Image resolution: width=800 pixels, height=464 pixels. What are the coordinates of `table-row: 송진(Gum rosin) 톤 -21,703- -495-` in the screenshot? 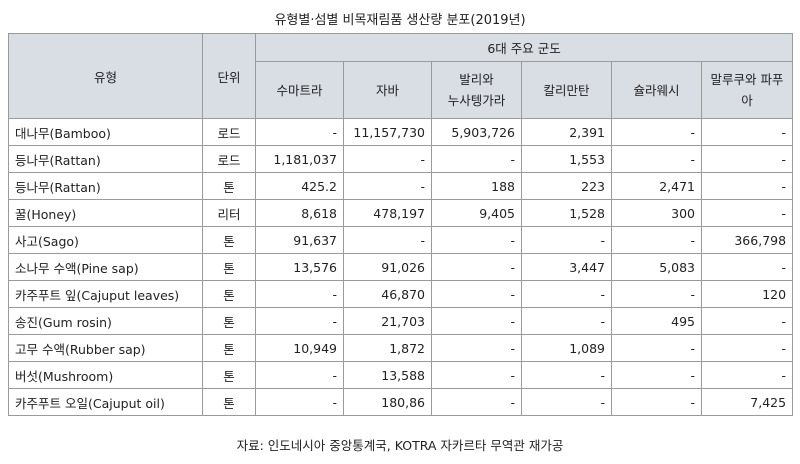 It's located at (401, 321).